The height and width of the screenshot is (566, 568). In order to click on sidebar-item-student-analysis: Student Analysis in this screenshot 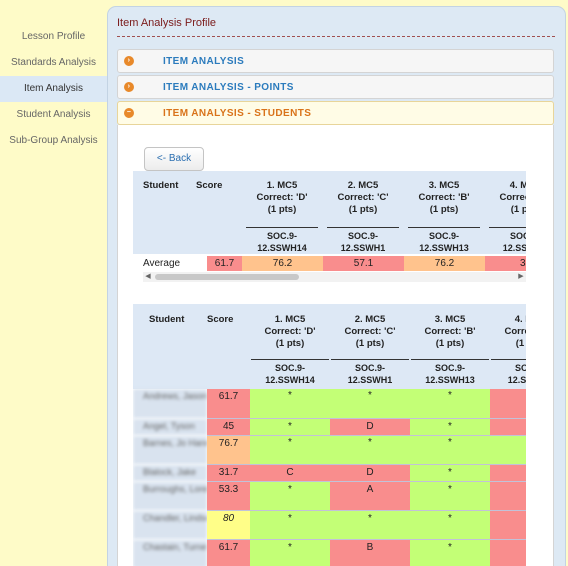, I will do `click(53, 114)`.